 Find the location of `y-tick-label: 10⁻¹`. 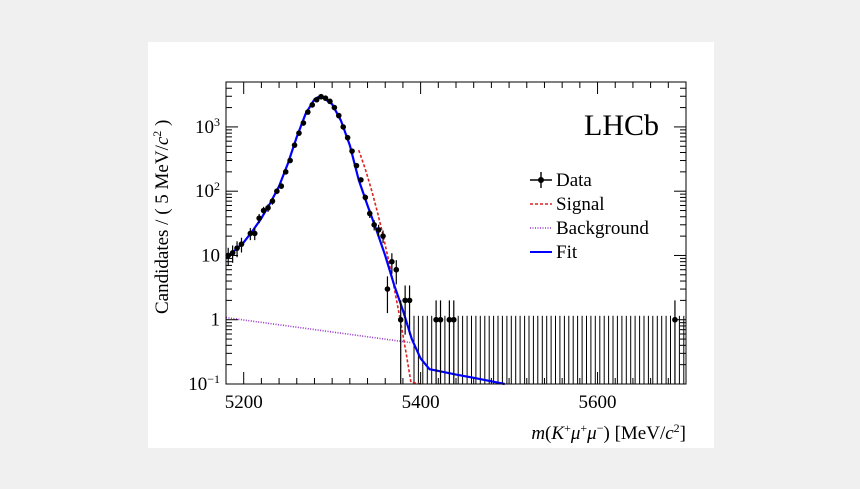

y-tick-label: 10⁻¹ is located at coordinates (204, 383).